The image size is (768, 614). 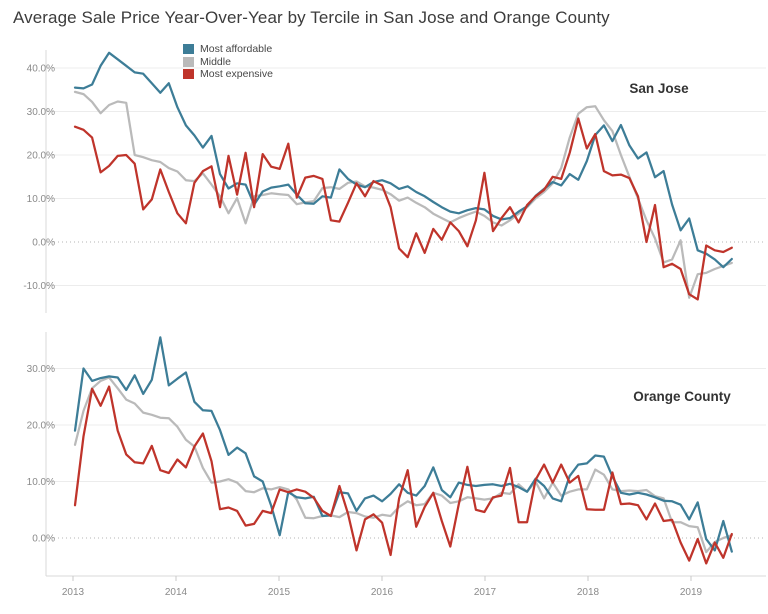 I want to click on pane-title-orange-county: Orange County, so click(x=682, y=396).